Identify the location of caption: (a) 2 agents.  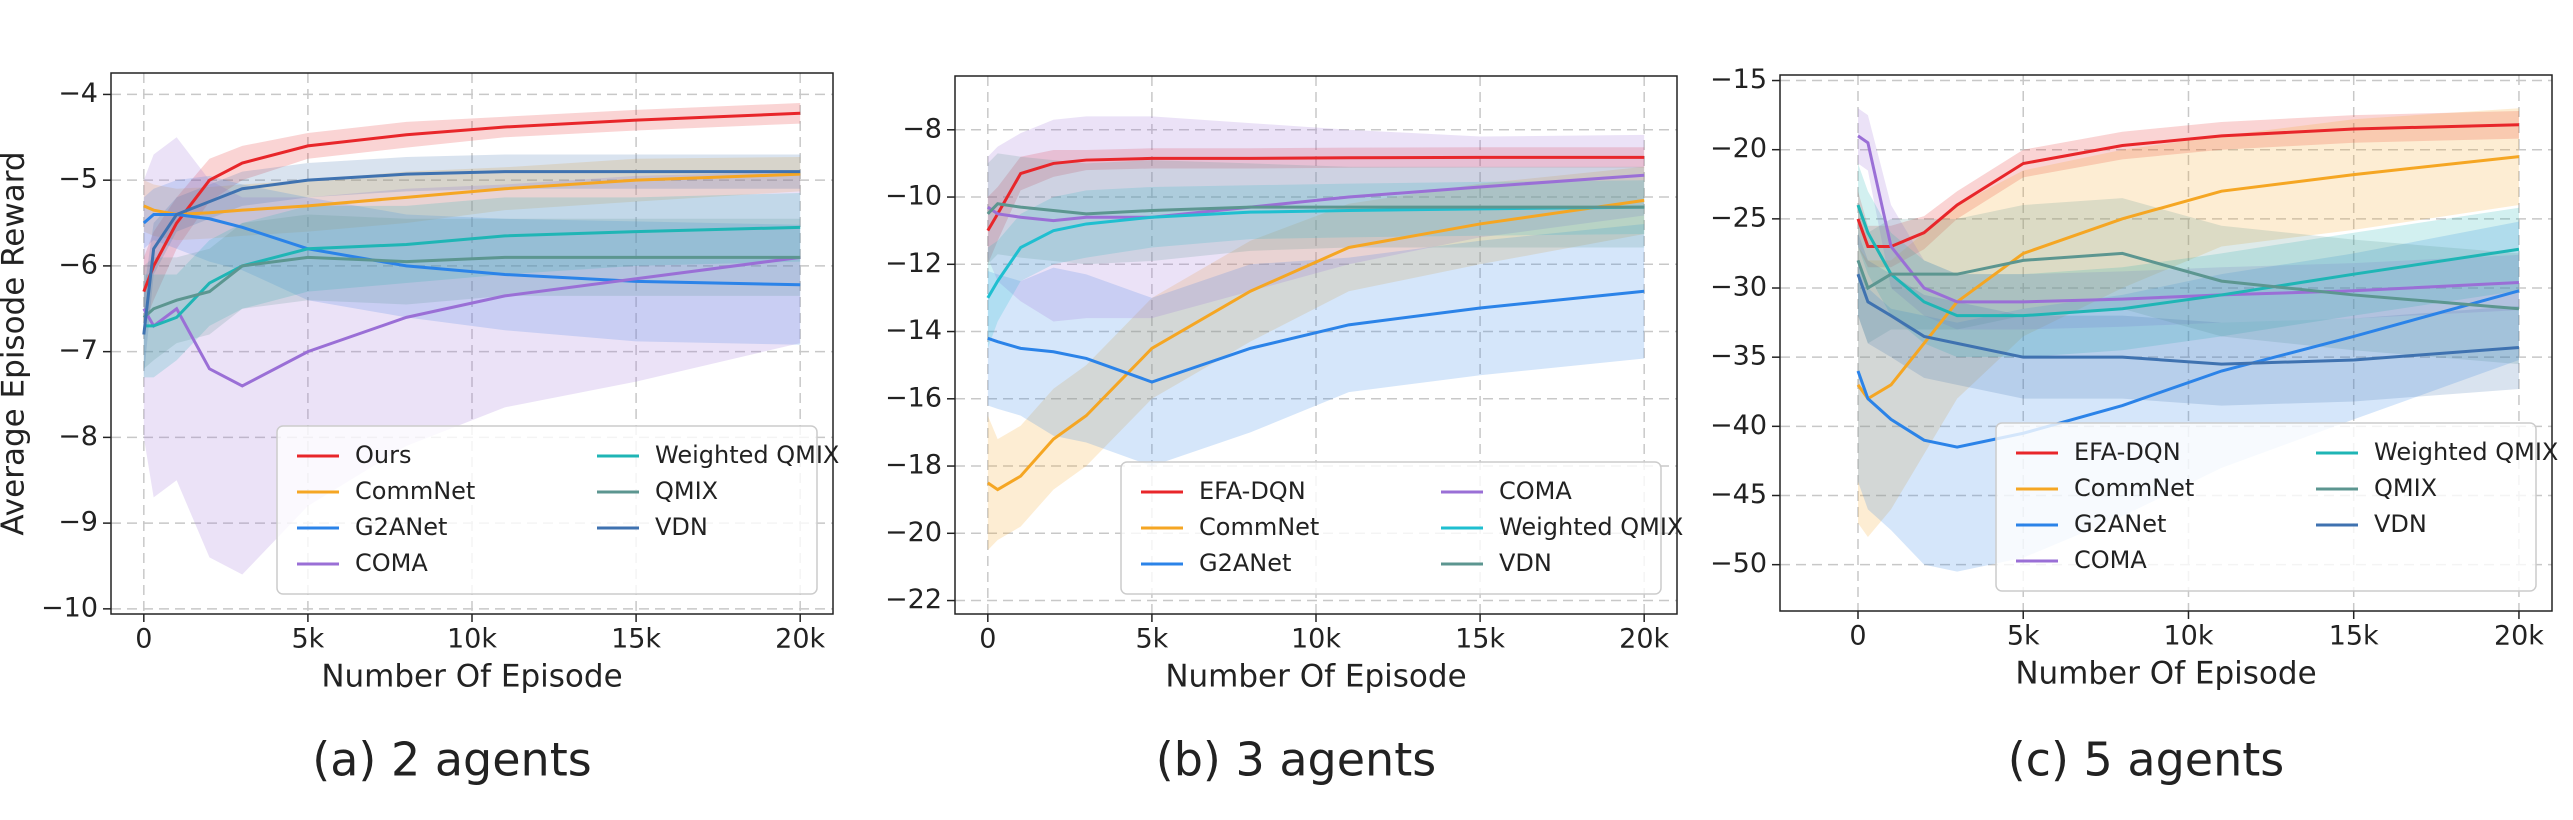
(451, 760).